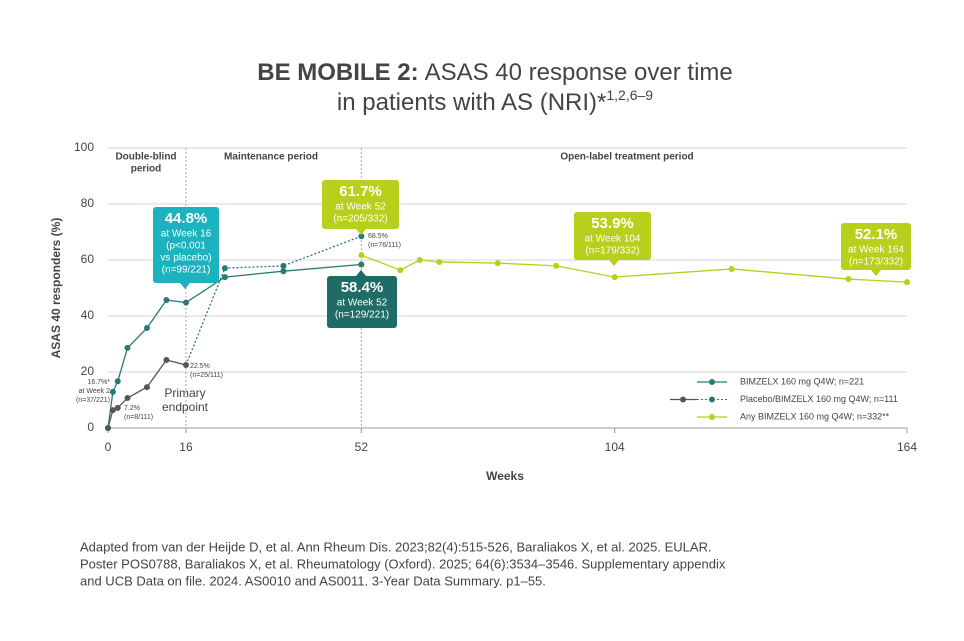 The width and height of the screenshot is (964, 641). Describe the element at coordinates (186, 234) in the screenshot. I see `callout-text: at Week 16` at that location.